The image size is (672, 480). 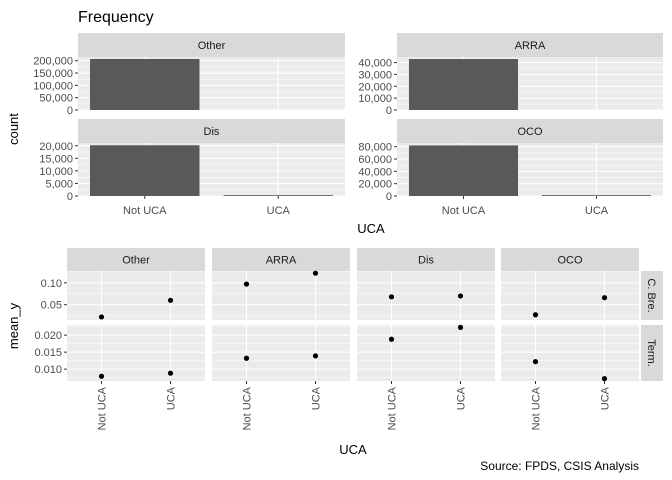 What do you see at coordinates (315, 356) in the screenshot?
I see `point-term-arra-uca` at bounding box center [315, 356].